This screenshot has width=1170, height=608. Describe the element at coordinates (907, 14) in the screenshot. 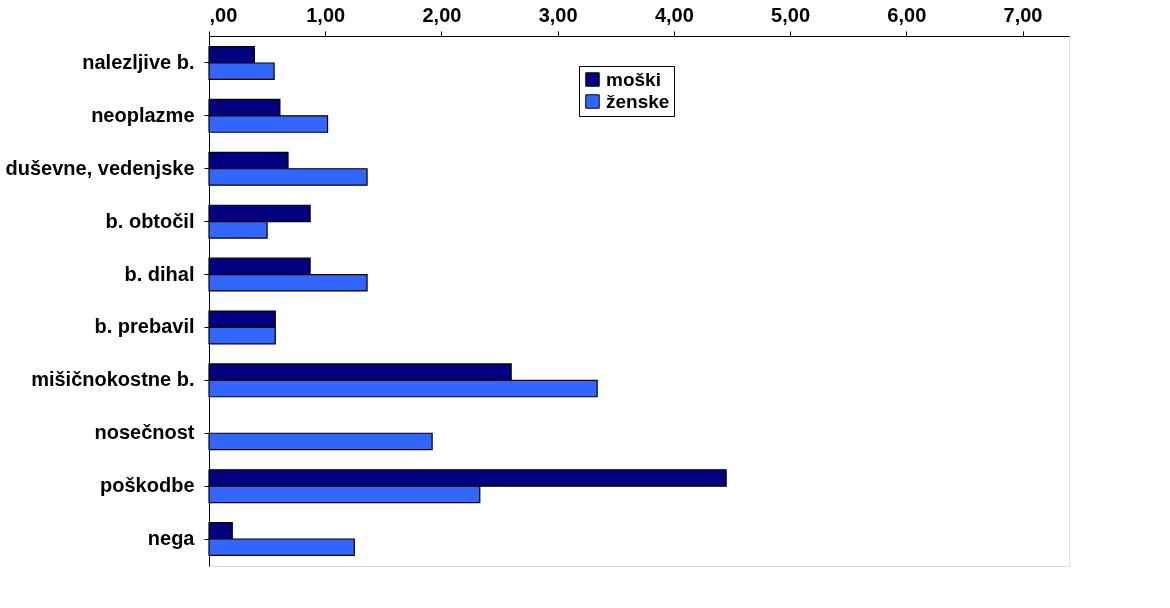

I see `x-tick-label: 6,00` at that location.